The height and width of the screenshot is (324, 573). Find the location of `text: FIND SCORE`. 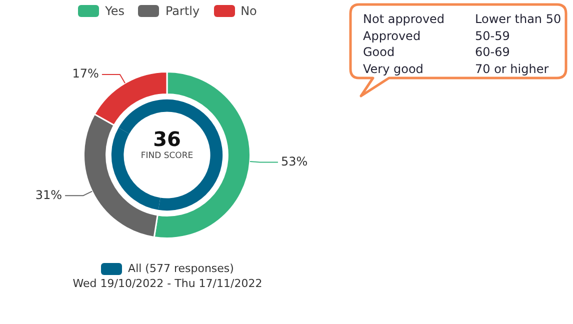

text: FIND SCORE is located at coordinates (167, 156).